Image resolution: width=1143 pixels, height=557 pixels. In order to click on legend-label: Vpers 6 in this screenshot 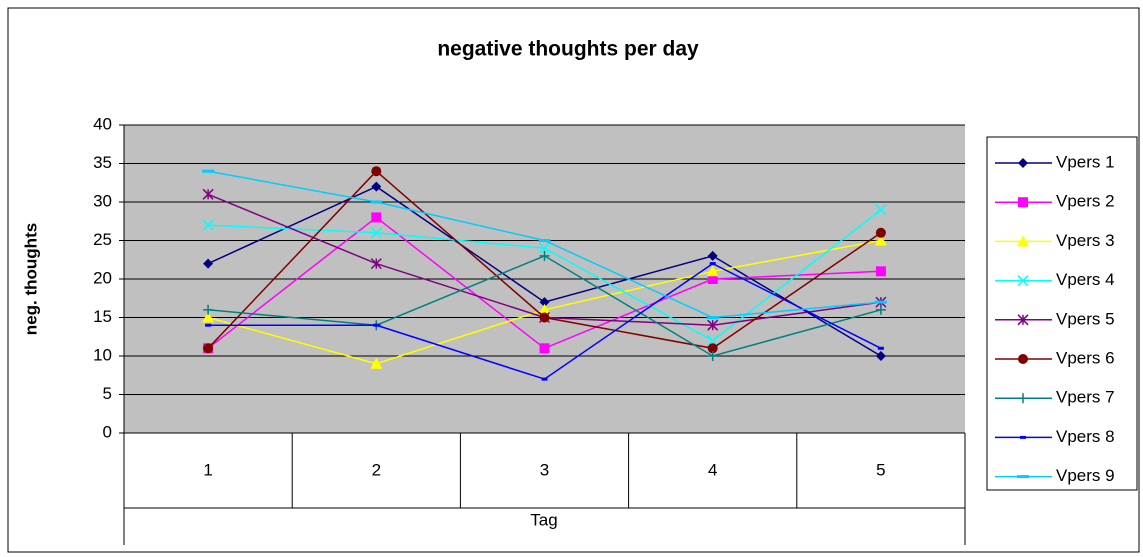, I will do `click(1085, 357)`.